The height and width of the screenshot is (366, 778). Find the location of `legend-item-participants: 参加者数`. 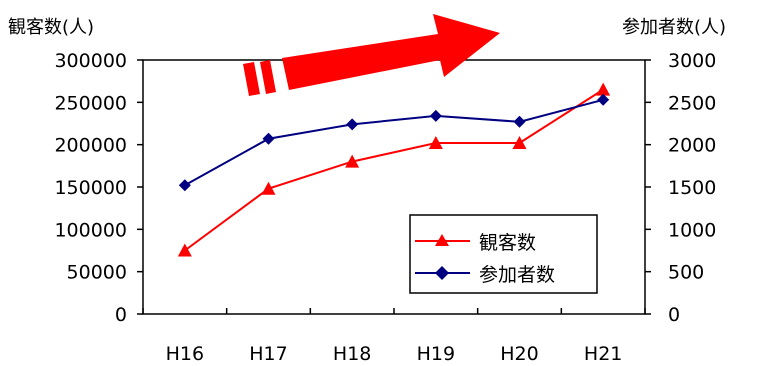

legend-item-participants: 参加者数 is located at coordinates (485, 275).